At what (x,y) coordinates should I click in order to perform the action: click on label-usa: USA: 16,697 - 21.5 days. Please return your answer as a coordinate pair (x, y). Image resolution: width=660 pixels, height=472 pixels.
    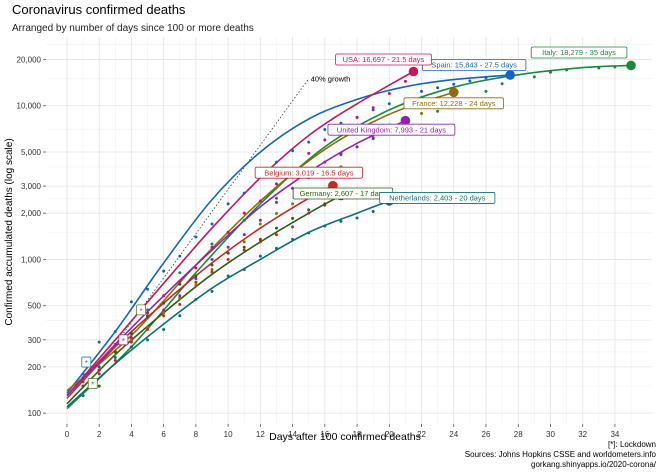
    Looking at the image, I should click on (383, 59).